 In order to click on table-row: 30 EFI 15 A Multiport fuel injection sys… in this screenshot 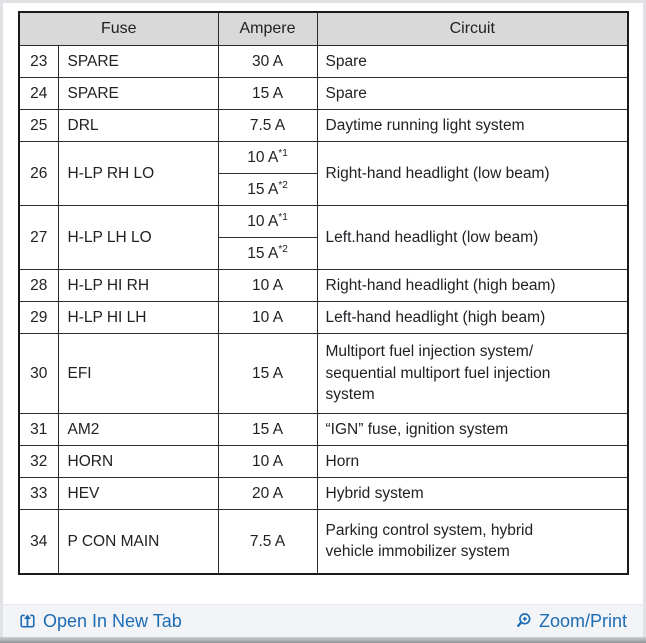, I will do `click(323, 373)`.